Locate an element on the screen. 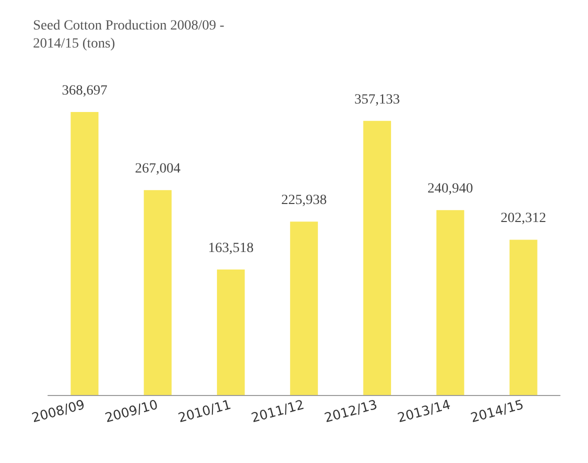  data-label: 368,697 is located at coordinates (85, 91).